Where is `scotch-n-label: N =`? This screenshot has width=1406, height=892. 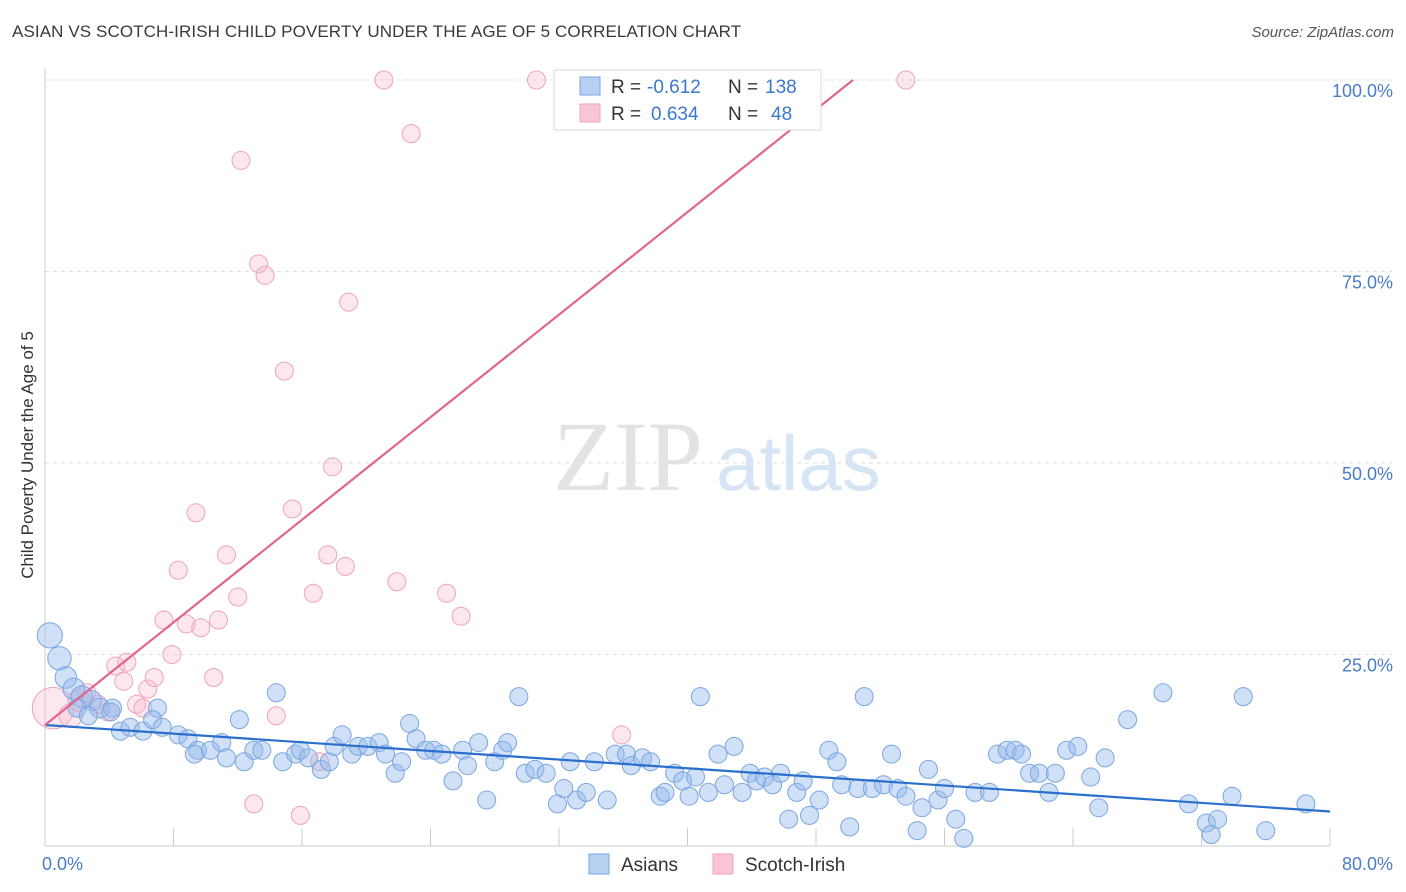
scotch-n-label: N = is located at coordinates (743, 114).